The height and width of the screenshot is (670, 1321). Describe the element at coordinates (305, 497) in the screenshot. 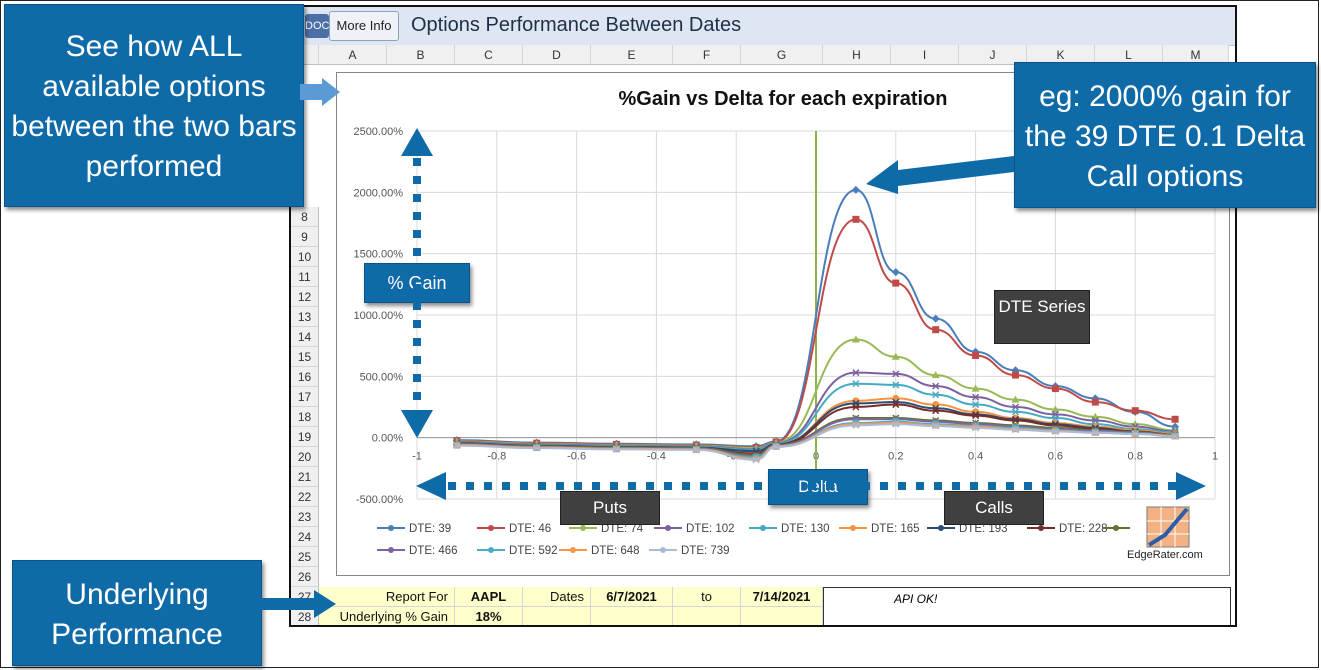

I see `row-header-22: 22` at that location.